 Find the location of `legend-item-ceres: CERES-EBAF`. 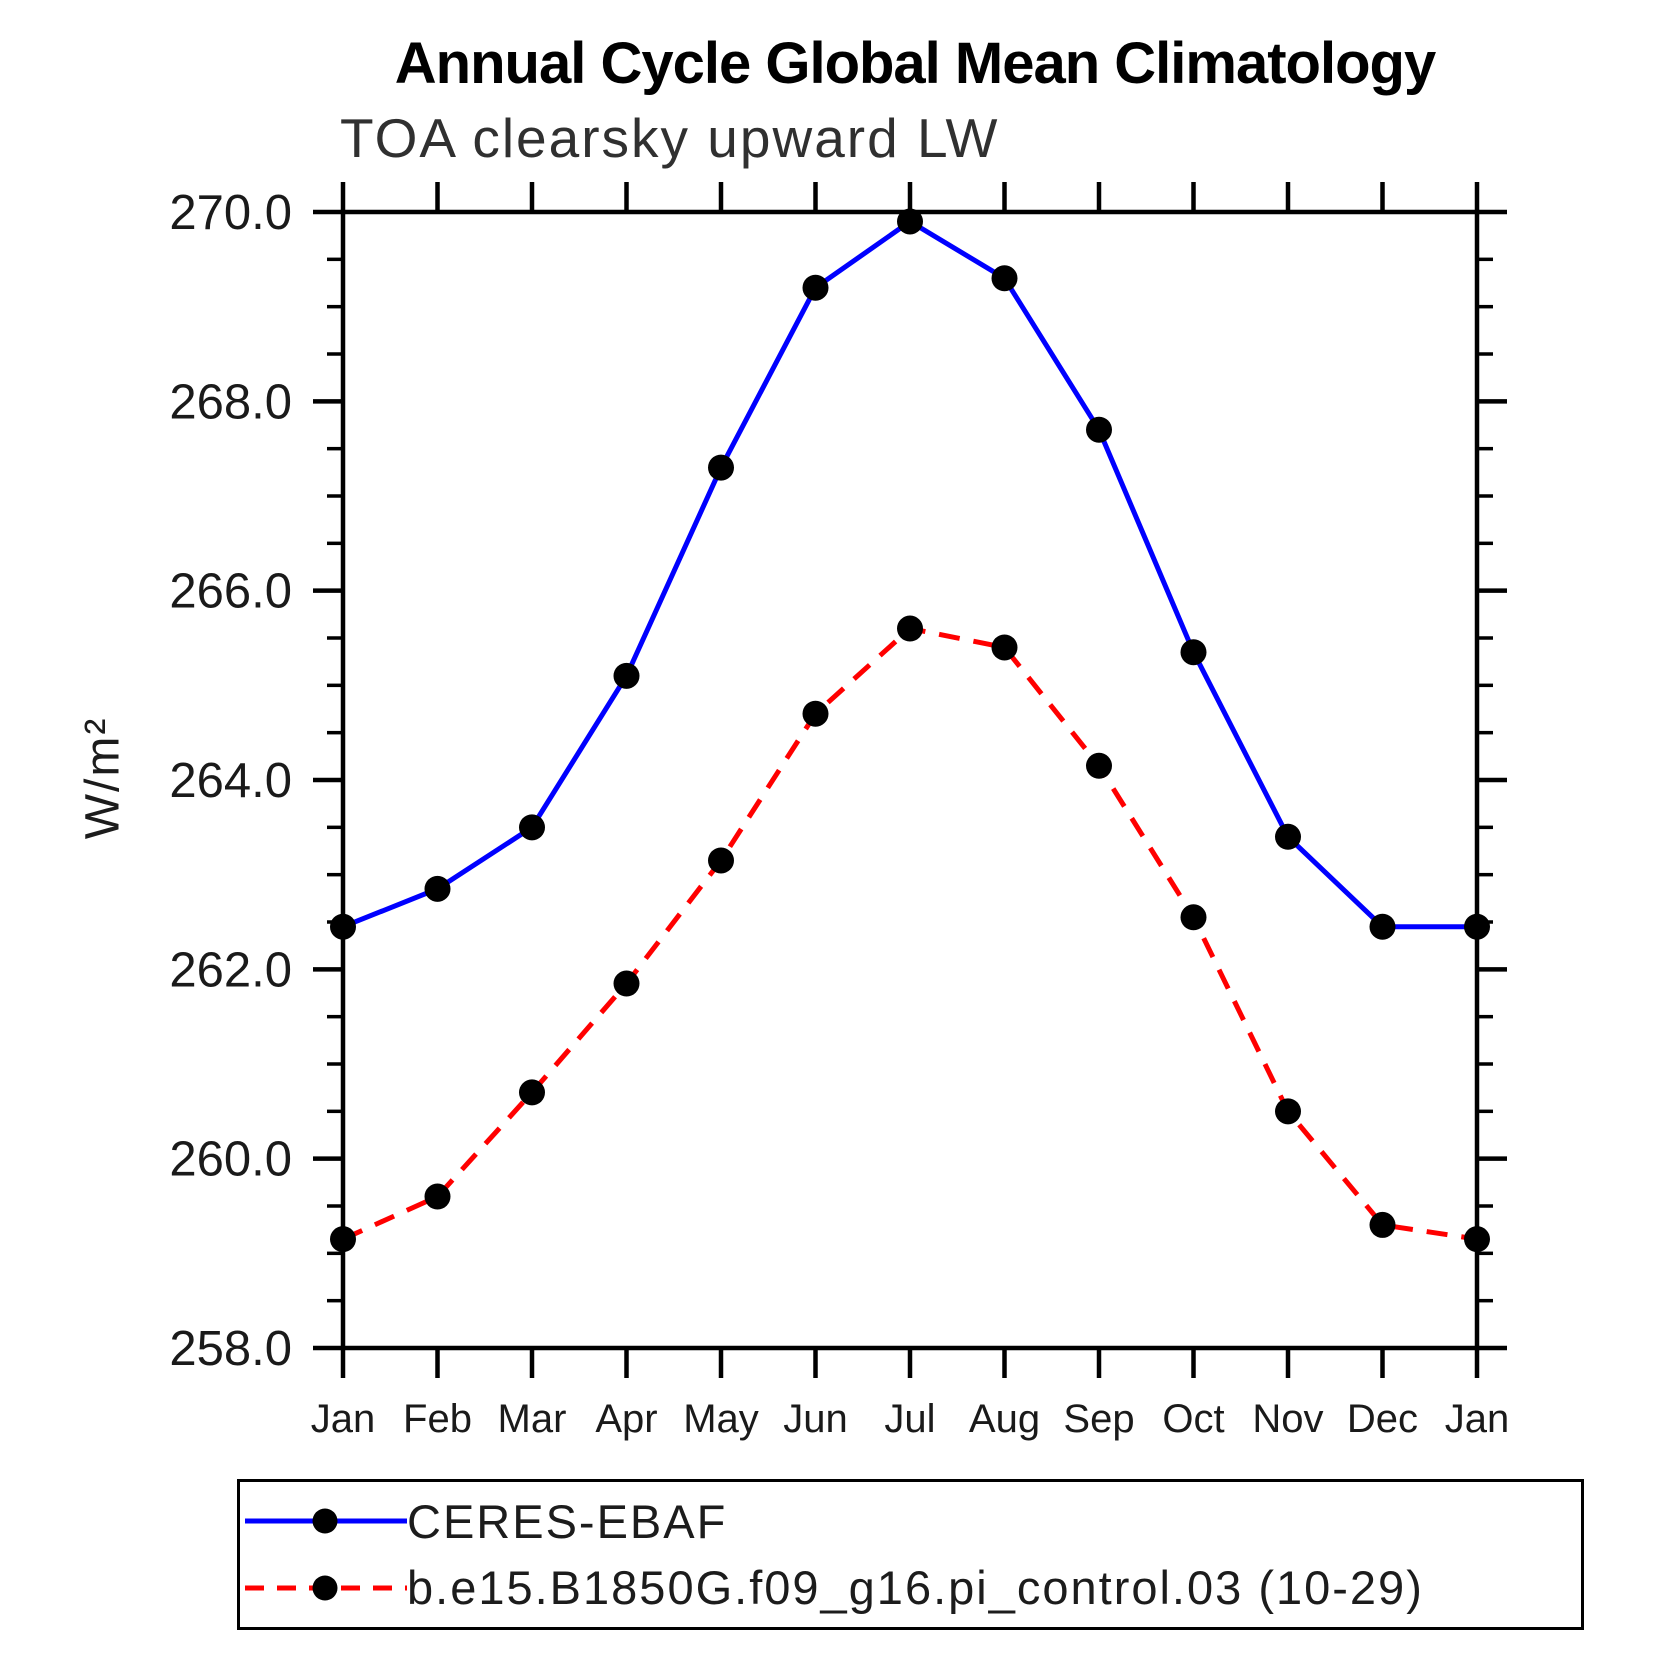

legend-item-ceres: CERES-EBAF is located at coordinates (913, 1521).